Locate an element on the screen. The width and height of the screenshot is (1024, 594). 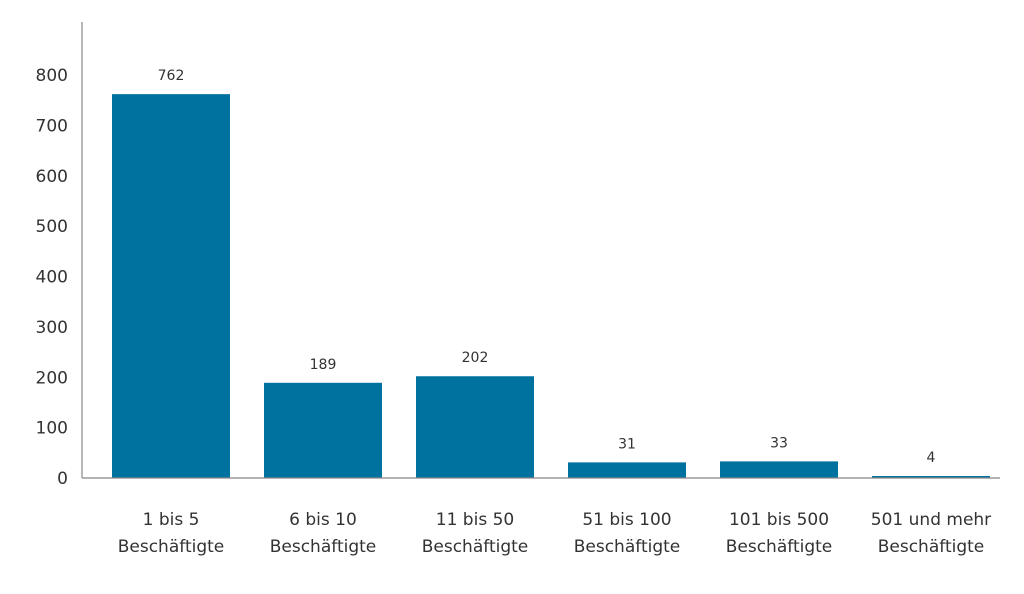
y-tick-label: 800 is located at coordinates (52, 76).